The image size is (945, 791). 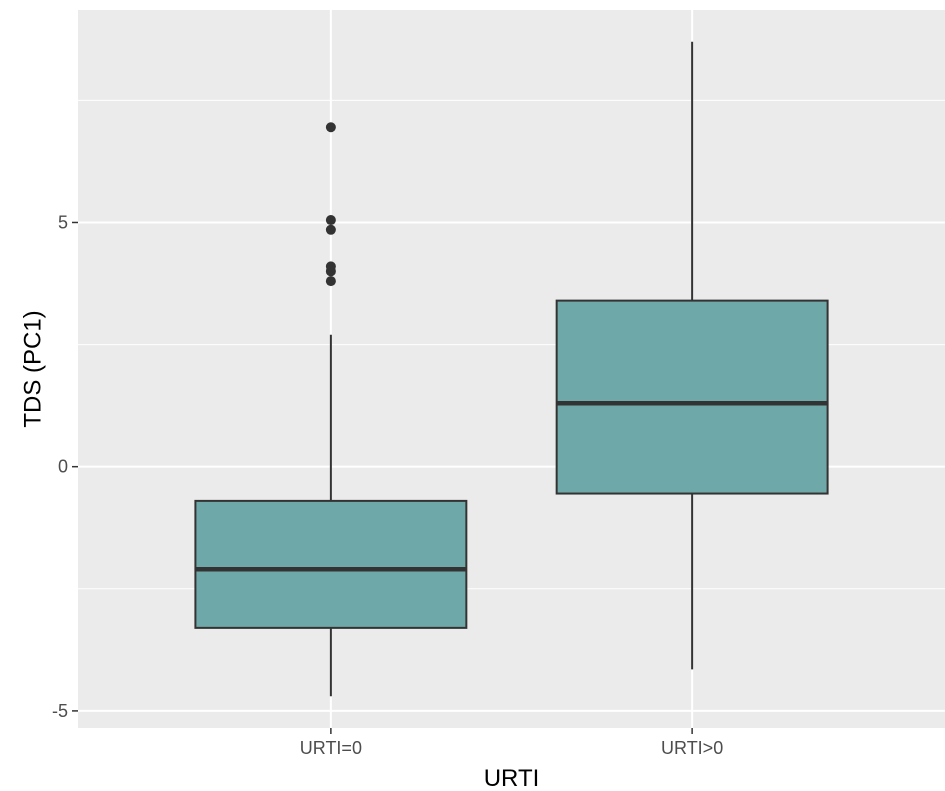 I want to click on y-axis-title: TDS (PC1), so click(x=32, y=368).